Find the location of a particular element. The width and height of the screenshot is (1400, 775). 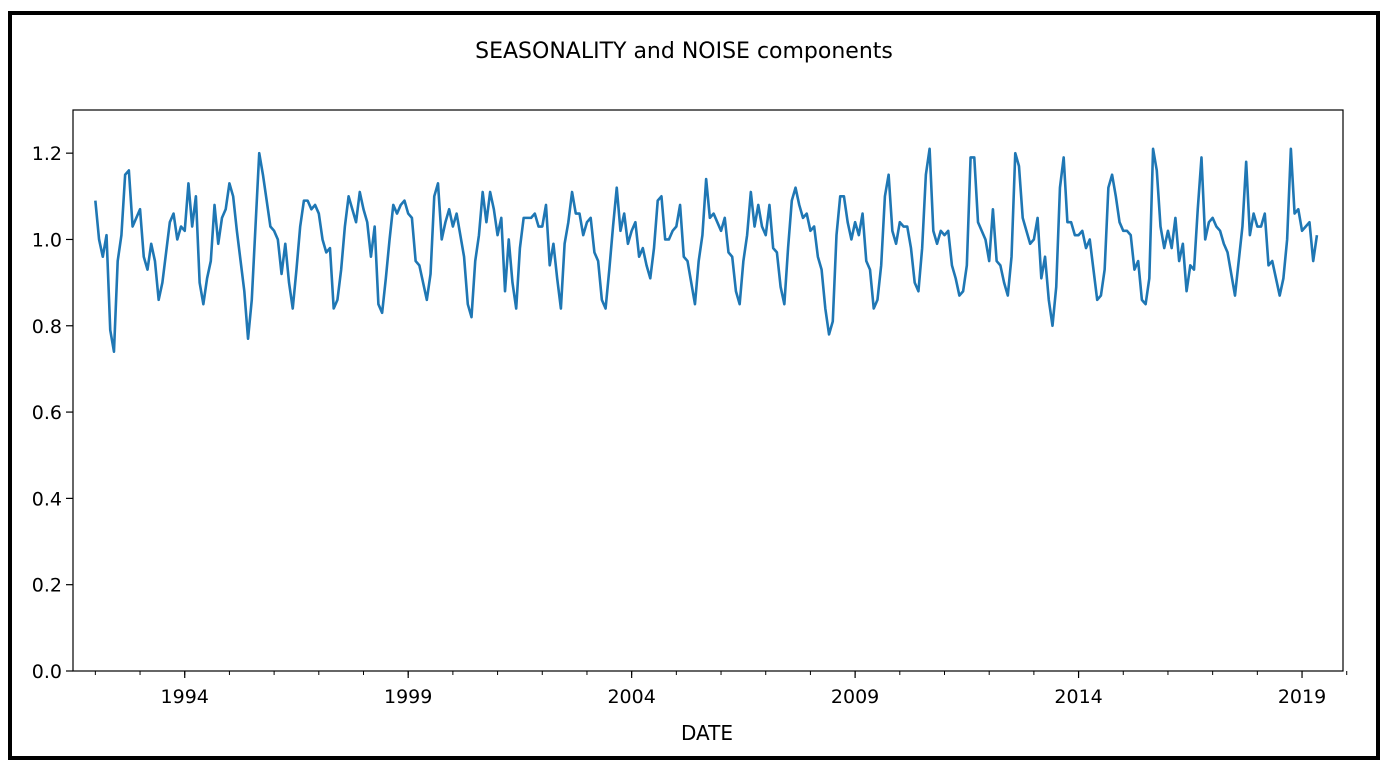

x-axis-label: DATE is located at coordinates (707, 733).